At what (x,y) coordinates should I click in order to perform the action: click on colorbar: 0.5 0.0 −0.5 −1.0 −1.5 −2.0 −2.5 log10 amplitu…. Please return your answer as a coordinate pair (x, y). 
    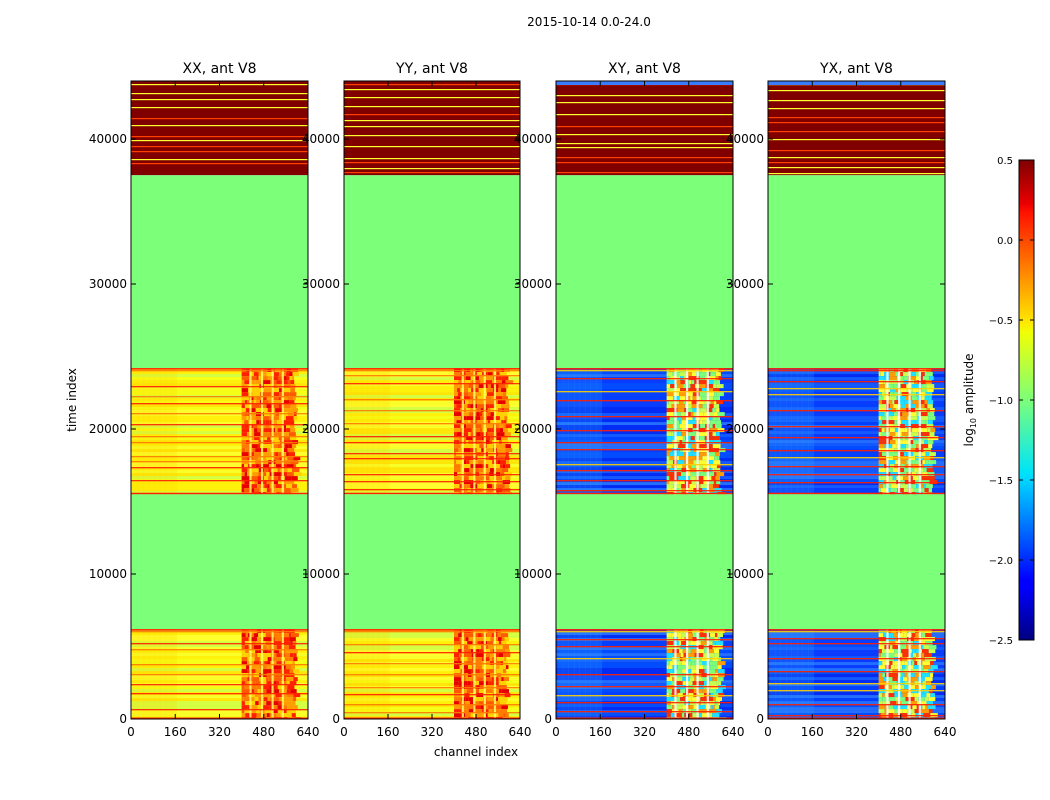
    Looking at the image, I should click on (998, 401).